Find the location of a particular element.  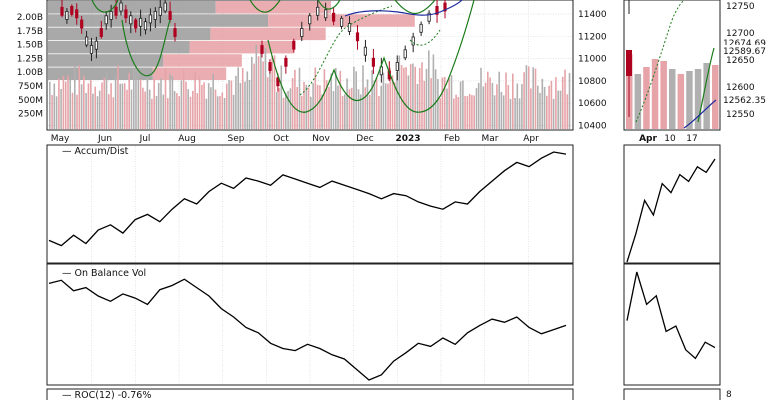

inset-price-axis-tick: 12600 is located at coordinates (740, 88).